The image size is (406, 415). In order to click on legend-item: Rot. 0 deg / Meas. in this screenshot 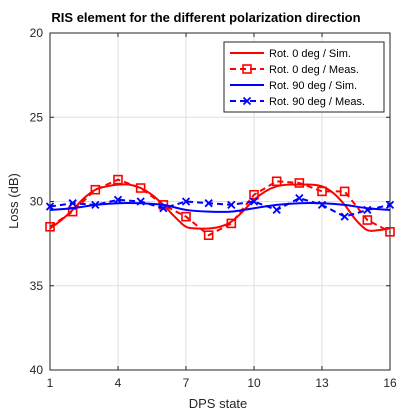, I will do `click(294, 70)`.